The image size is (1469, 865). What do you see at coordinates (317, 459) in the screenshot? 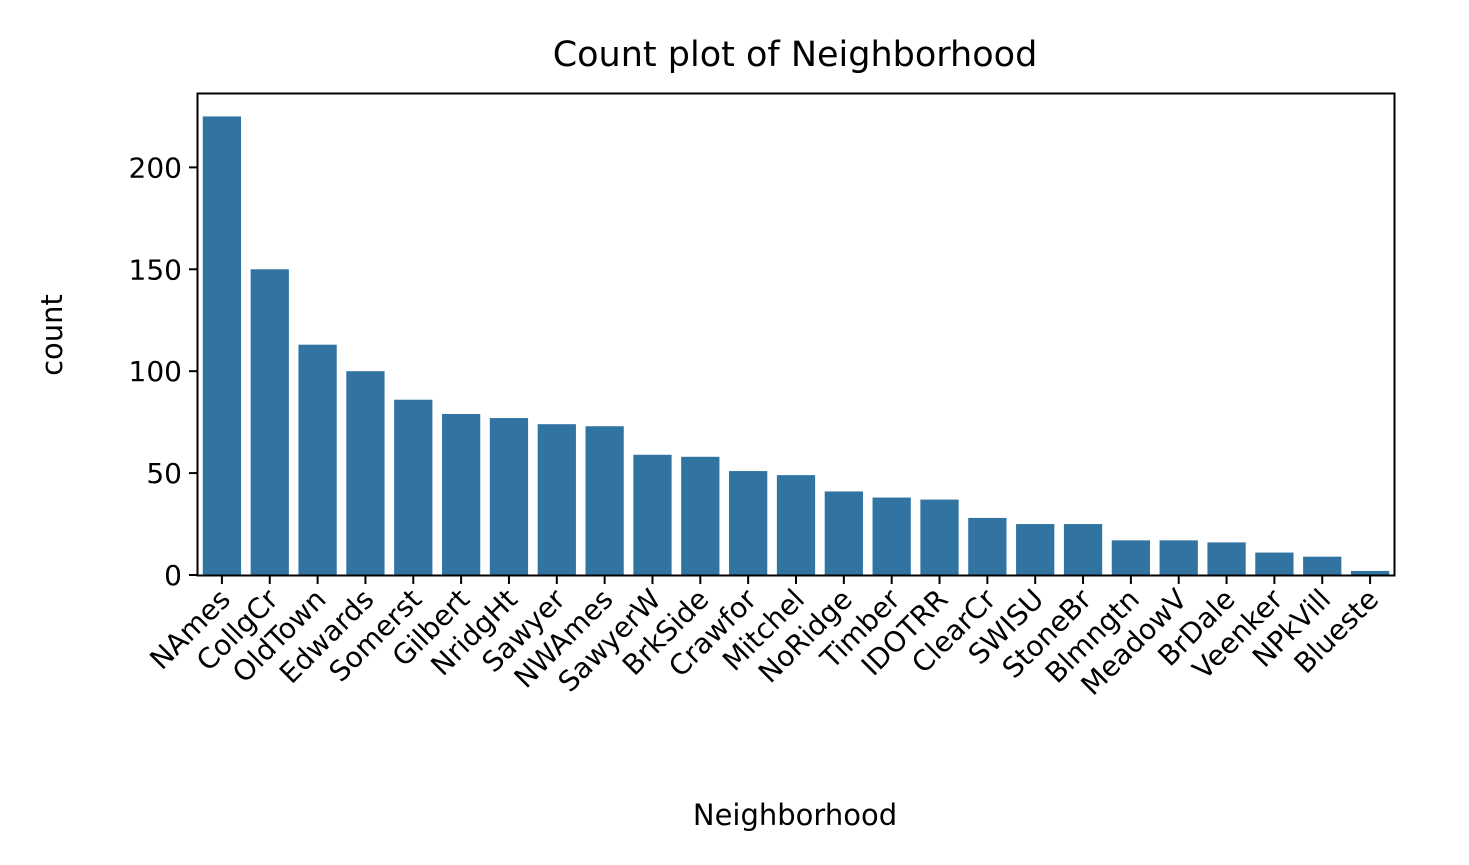
I see `bar-OldTown` at bounding box center [317, 459].